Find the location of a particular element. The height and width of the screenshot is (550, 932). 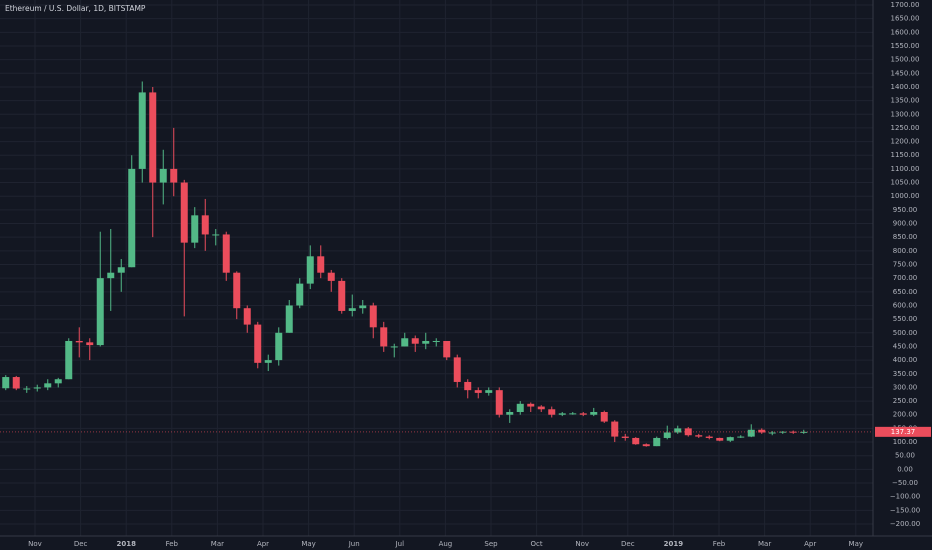

y-tick-label: 100.00 is located at coordinates (905, 442).